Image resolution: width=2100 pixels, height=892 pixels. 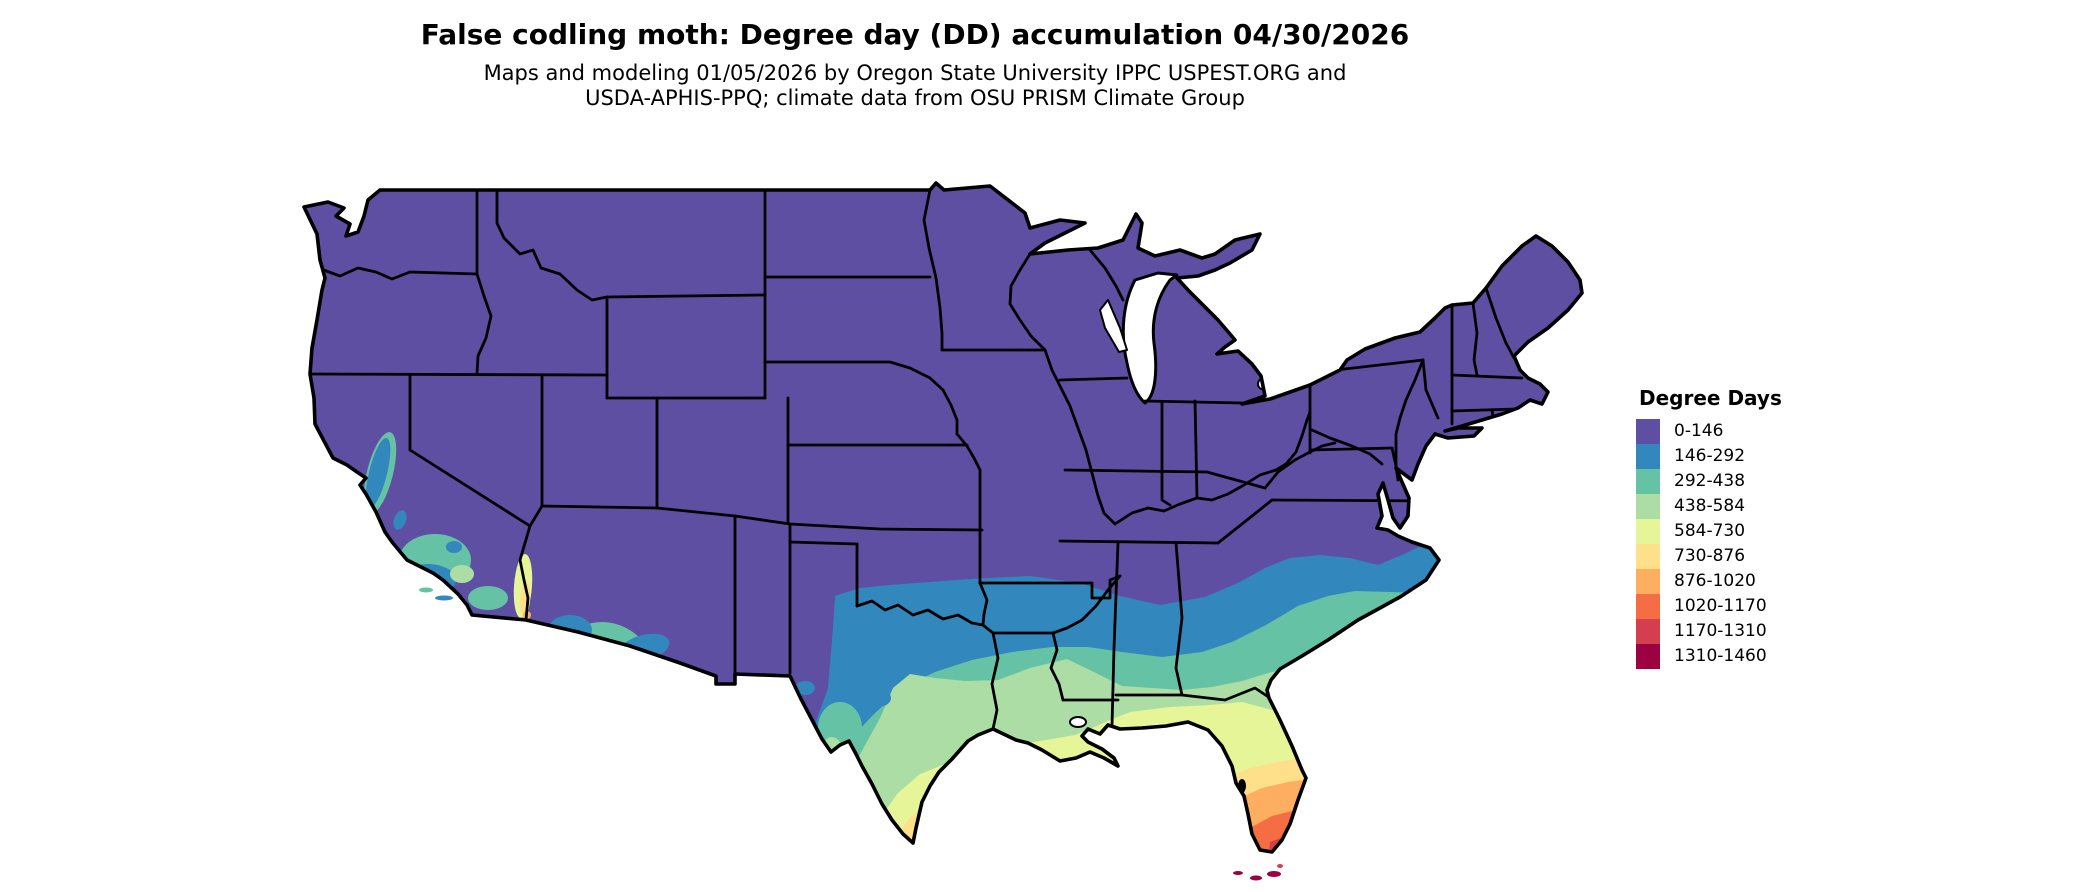 I want to click on phoenix-orange, so click(x=586, y=745).